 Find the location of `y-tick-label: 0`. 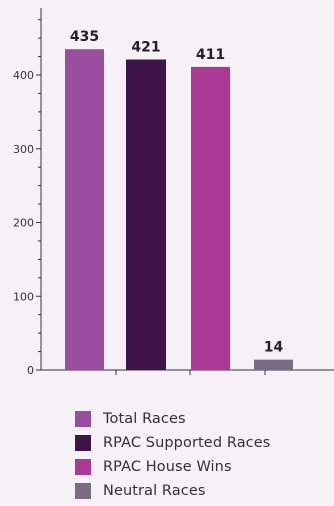

y-tick-label: 0 is located at coordinates (30, 370).